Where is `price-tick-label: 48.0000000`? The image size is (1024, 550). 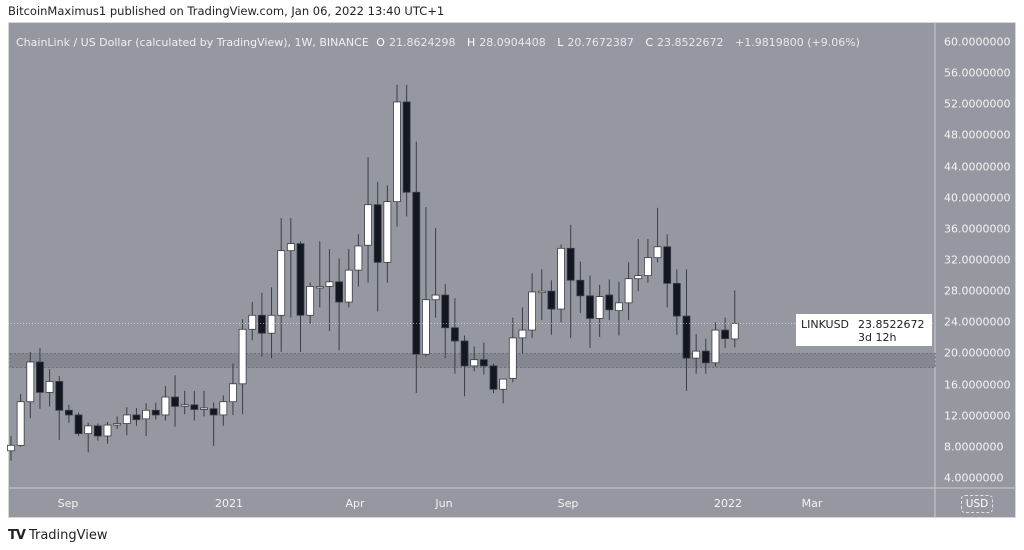 price-tick-label: 48.0000000 is located at coordinates (977, 135).